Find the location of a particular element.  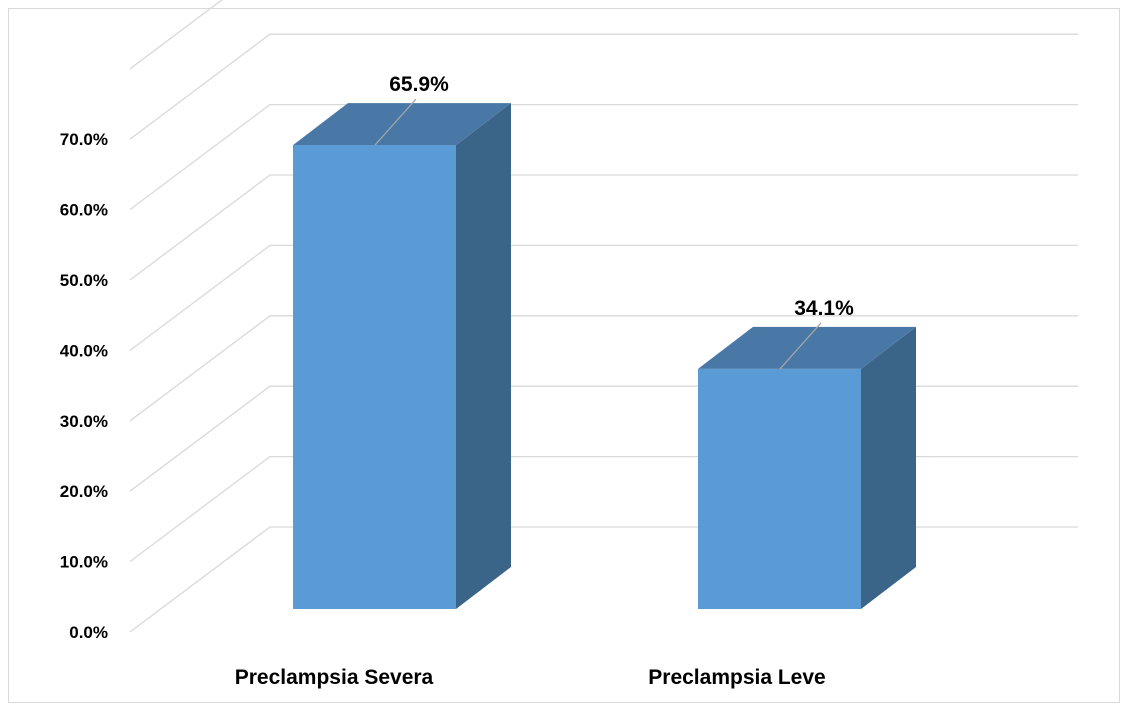

y-tick-label: 70.0% is located at coordinates (84, 139).